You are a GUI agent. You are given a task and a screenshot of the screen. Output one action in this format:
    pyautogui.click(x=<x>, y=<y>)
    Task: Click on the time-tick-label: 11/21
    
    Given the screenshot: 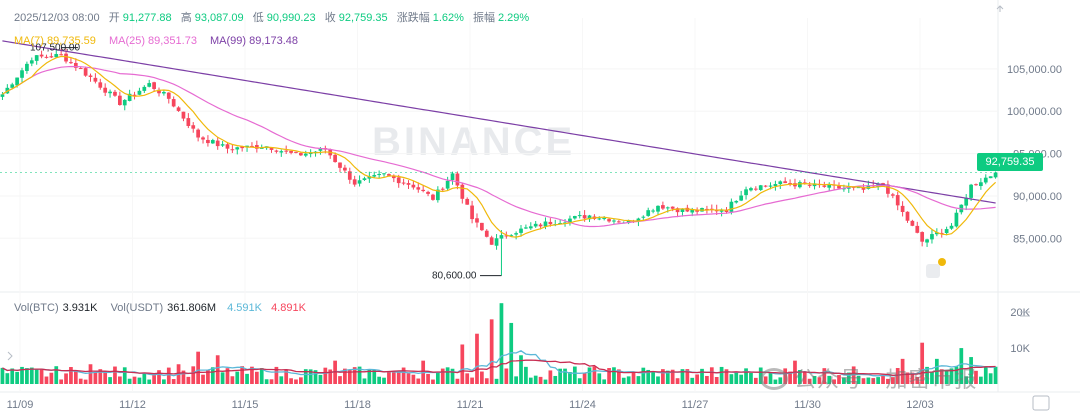 What is the action you would take?
    pyautogui.click(x=470, y=405)
    